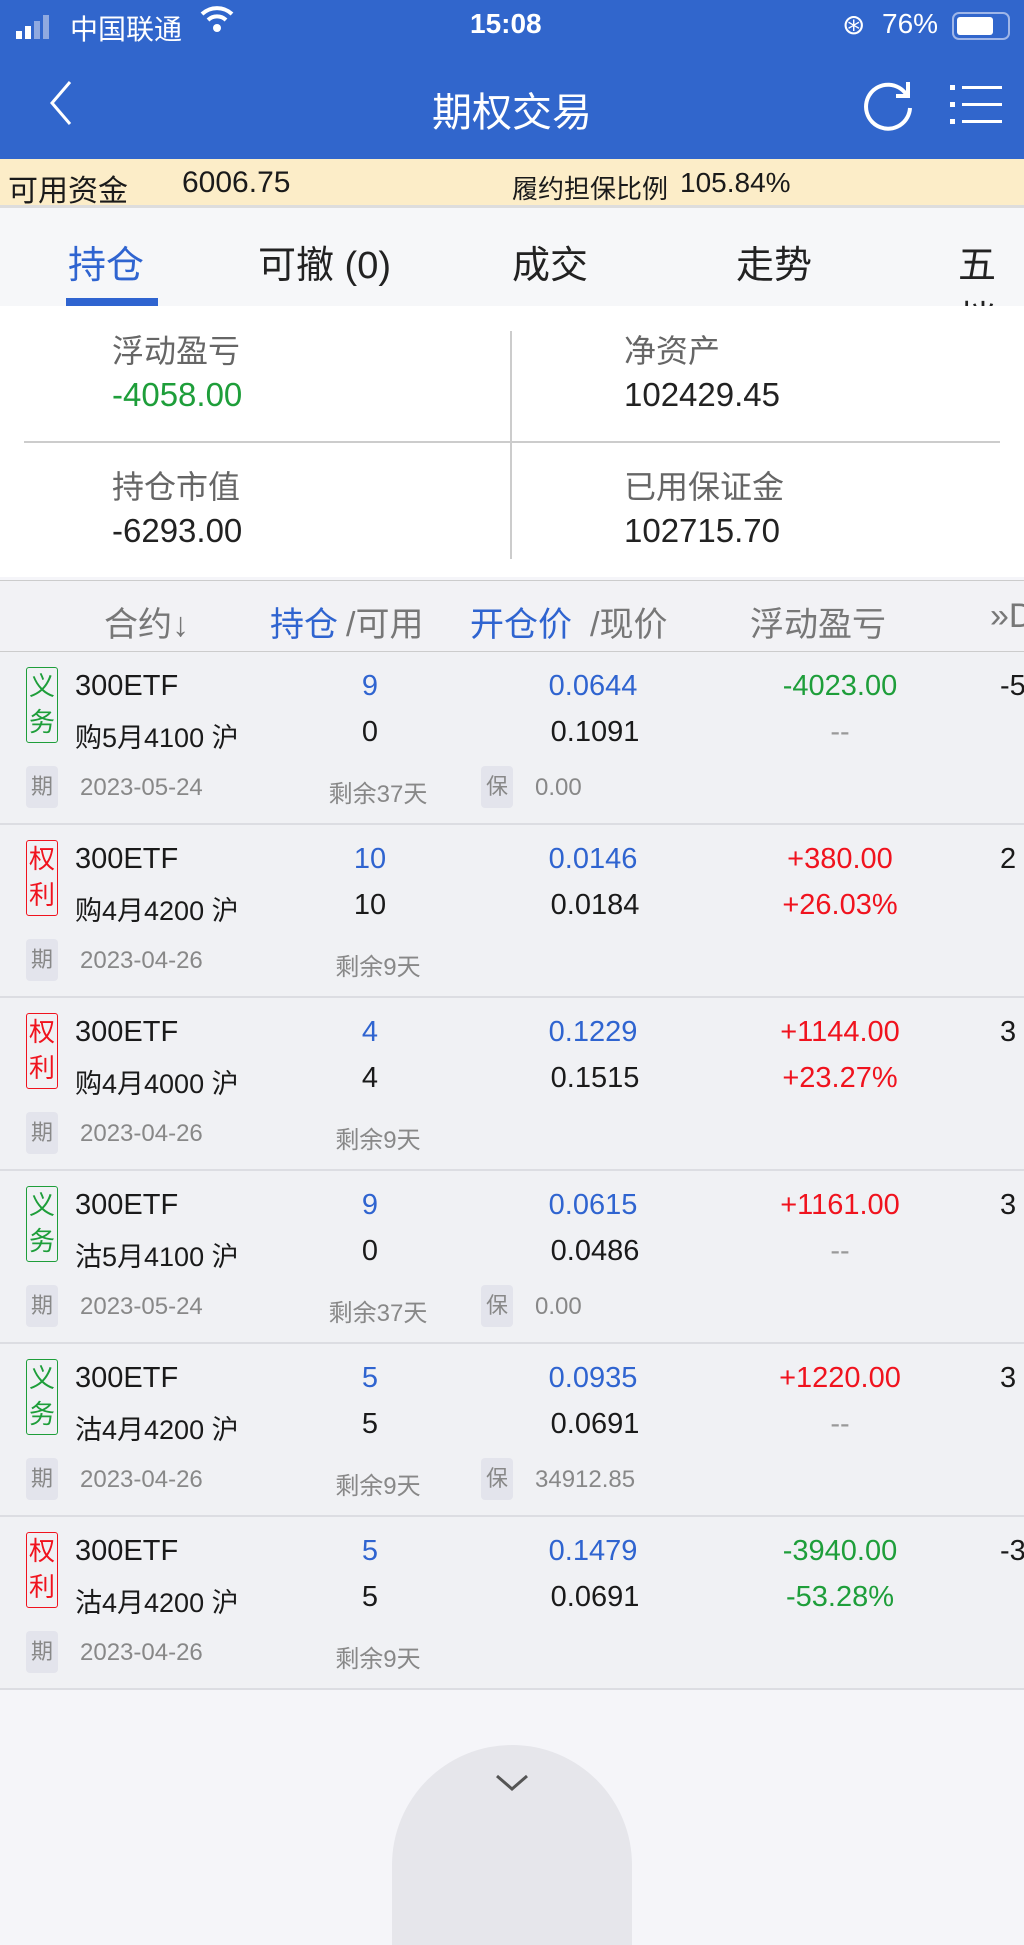 This screenshot has width=1024, height=1945. I want to click on option-type-badge: 义务, so click(42, 1224).